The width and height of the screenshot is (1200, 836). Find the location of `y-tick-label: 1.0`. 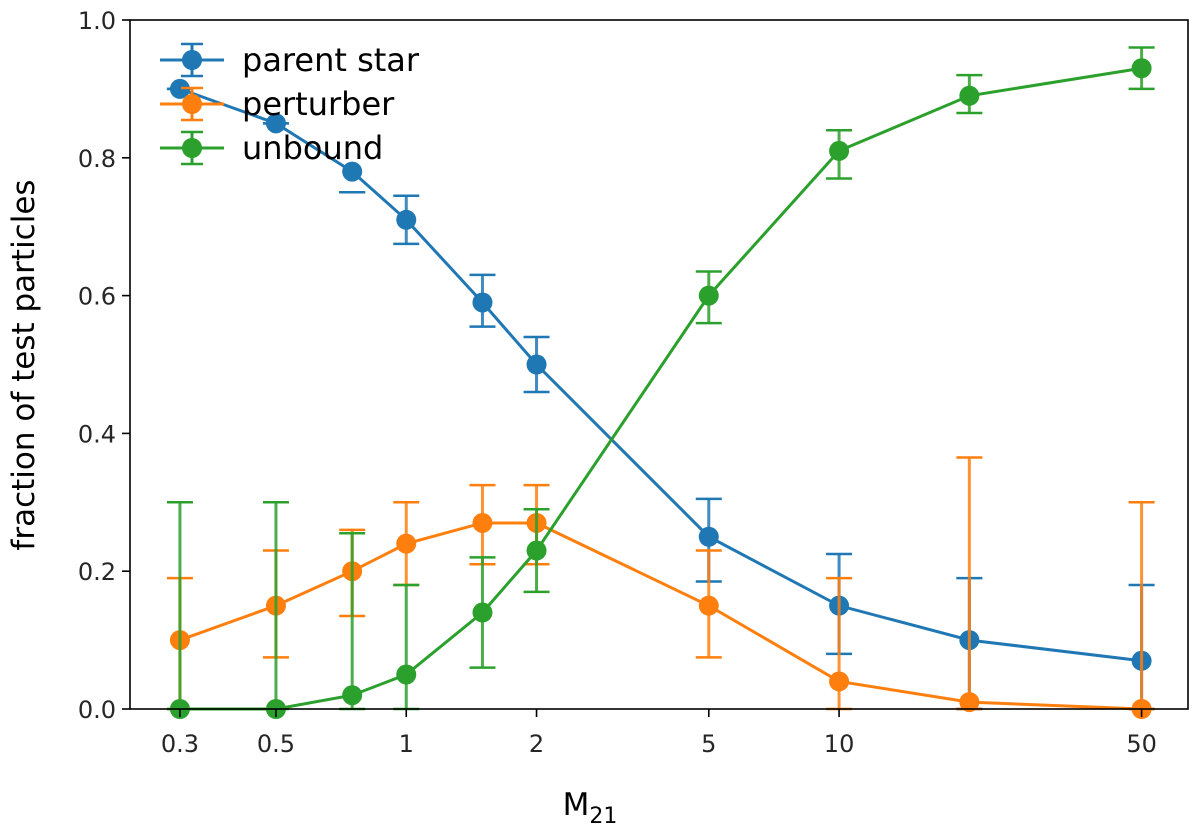

y-tick-label: 1.0 is located at coordinates (97, 21).